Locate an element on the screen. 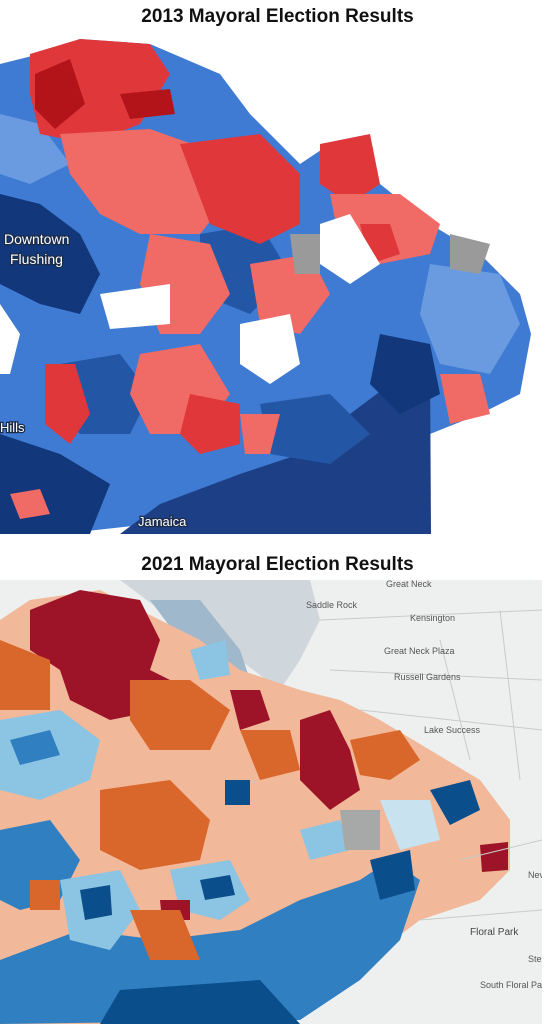  place-label: Jamaica is located at coordinates (162, 521).